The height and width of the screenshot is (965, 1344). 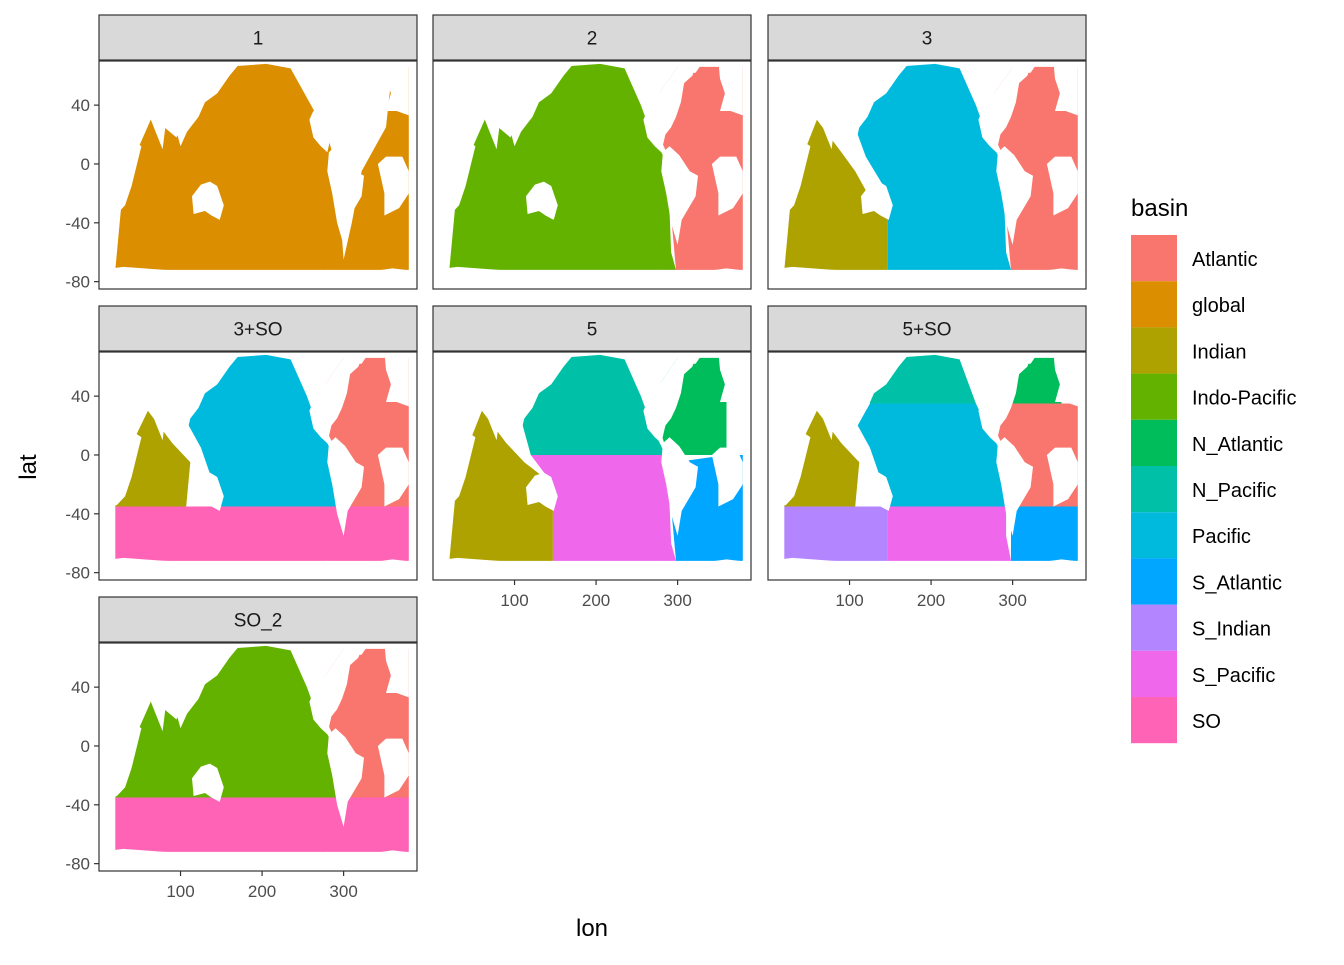 I want to click on legend-label: global, so click(x=1218, y=306).